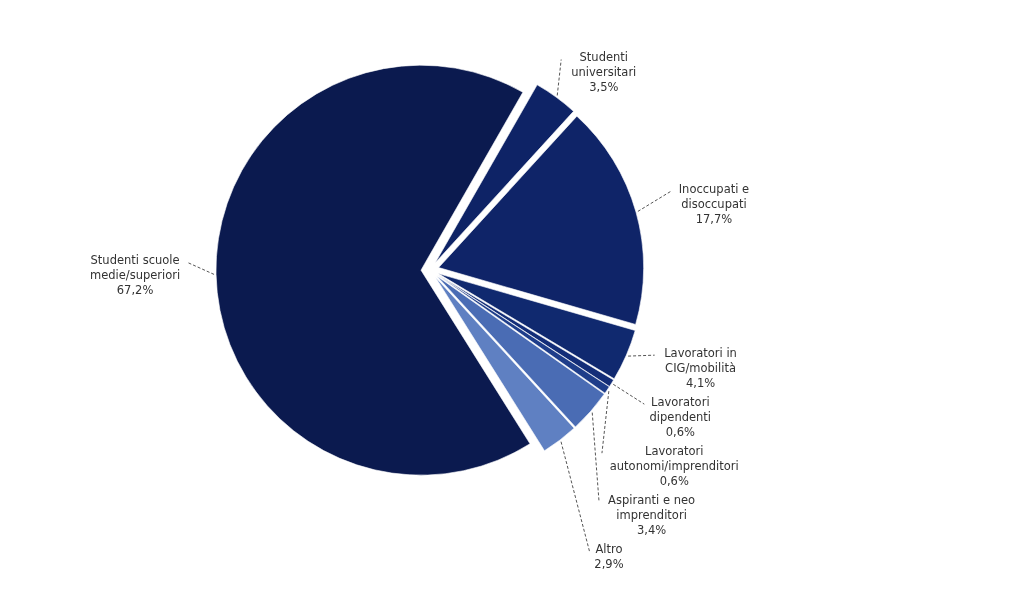 The width and height of the screenshot is (1025, 611). I want to click on data-label: 3,5%, so click(604, 87).